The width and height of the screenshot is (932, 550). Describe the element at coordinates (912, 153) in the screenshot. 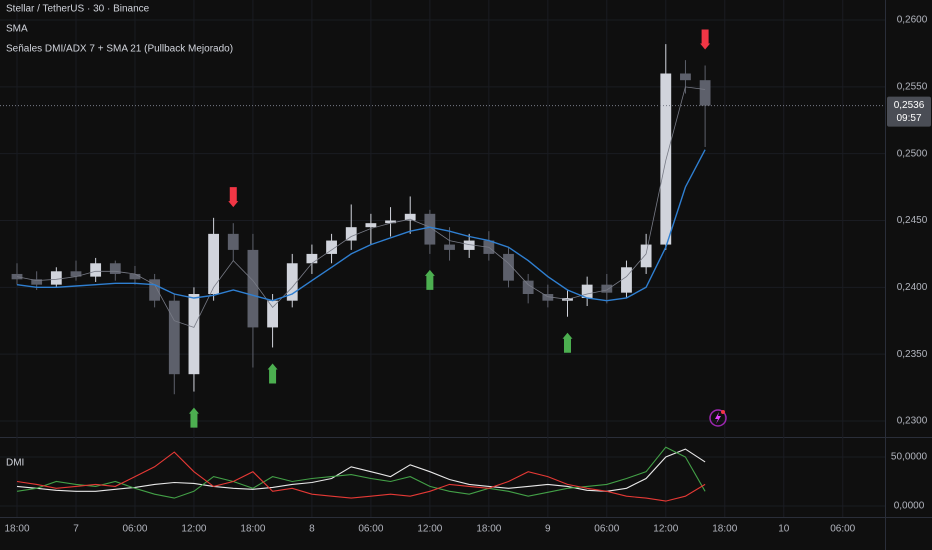

I see `y-tick-label: 0,2500` at that location.